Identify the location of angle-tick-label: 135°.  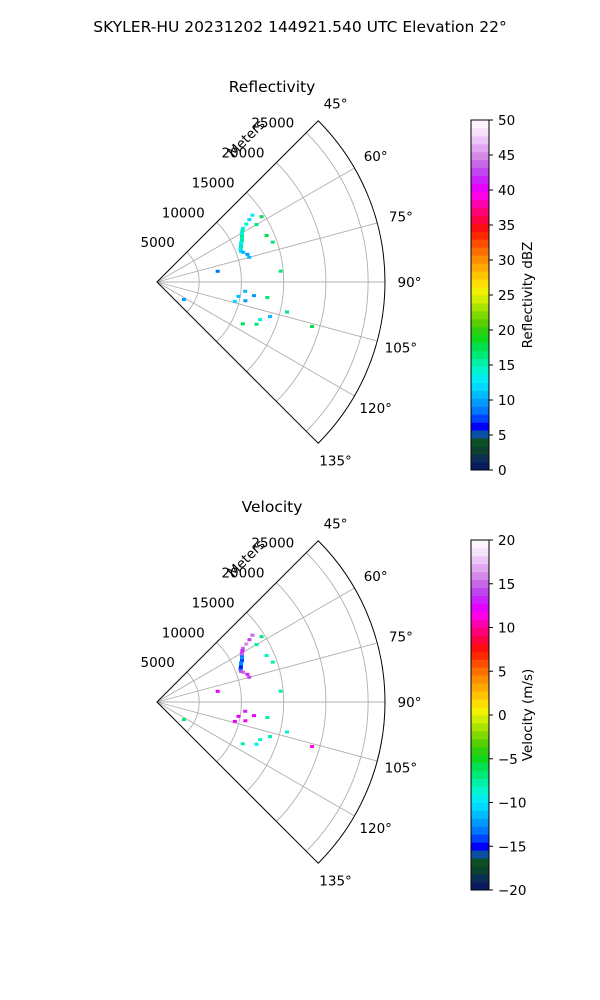
(335, 462).